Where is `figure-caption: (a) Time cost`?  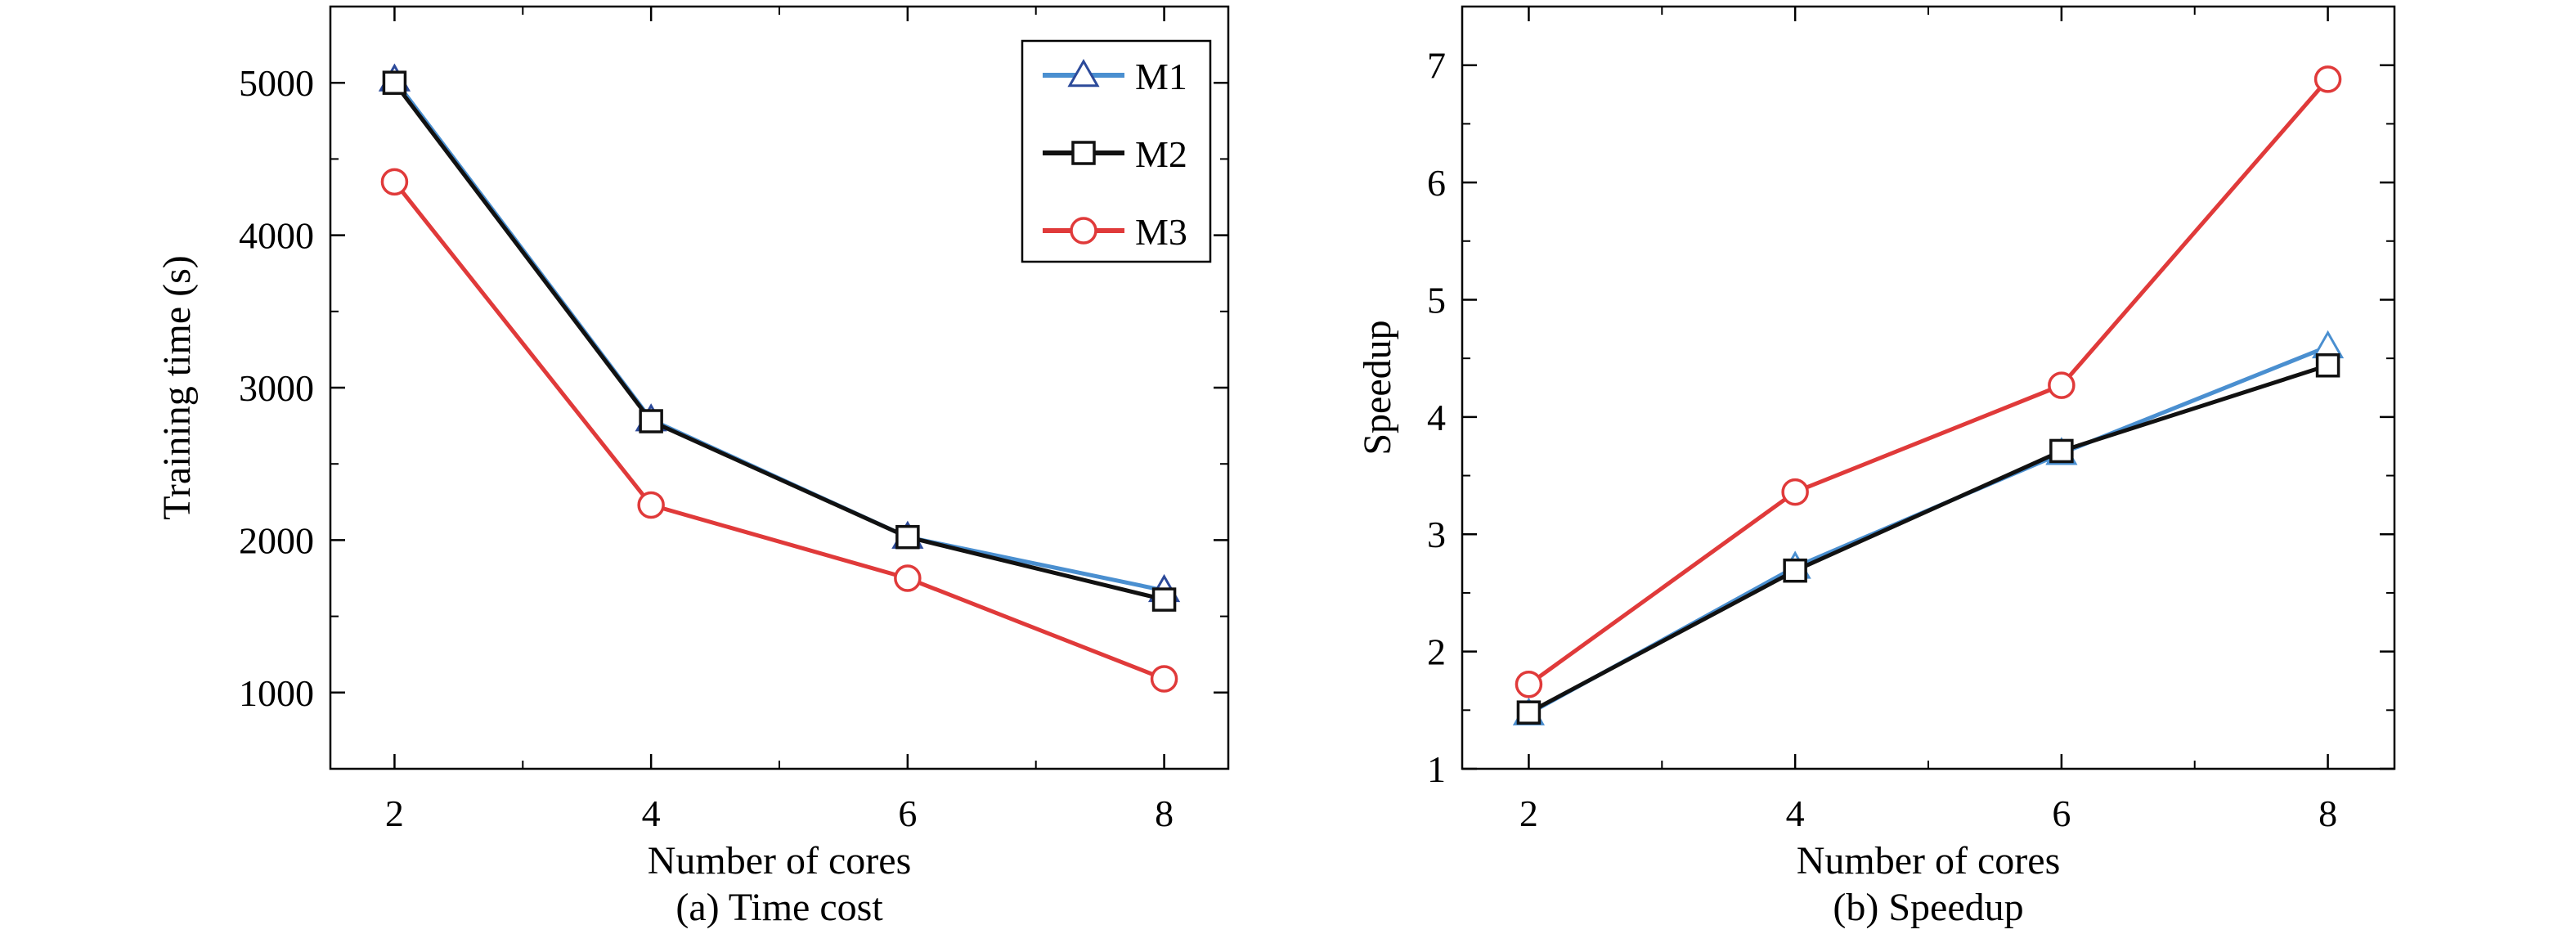 figure-caption: (a) Time cost is located at coordinates (779, 908).